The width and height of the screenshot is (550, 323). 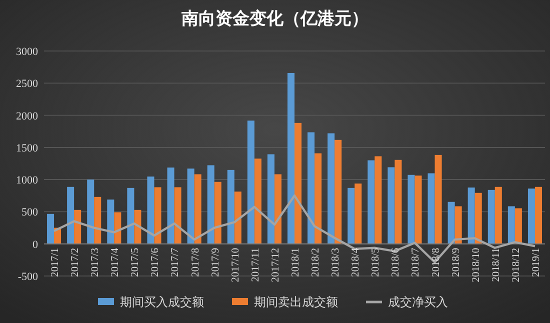 What do you see at coordinates (496, 265) in the screenshot?
I see `x-tick-label: 2018/11` at bounding box center [496, 265].